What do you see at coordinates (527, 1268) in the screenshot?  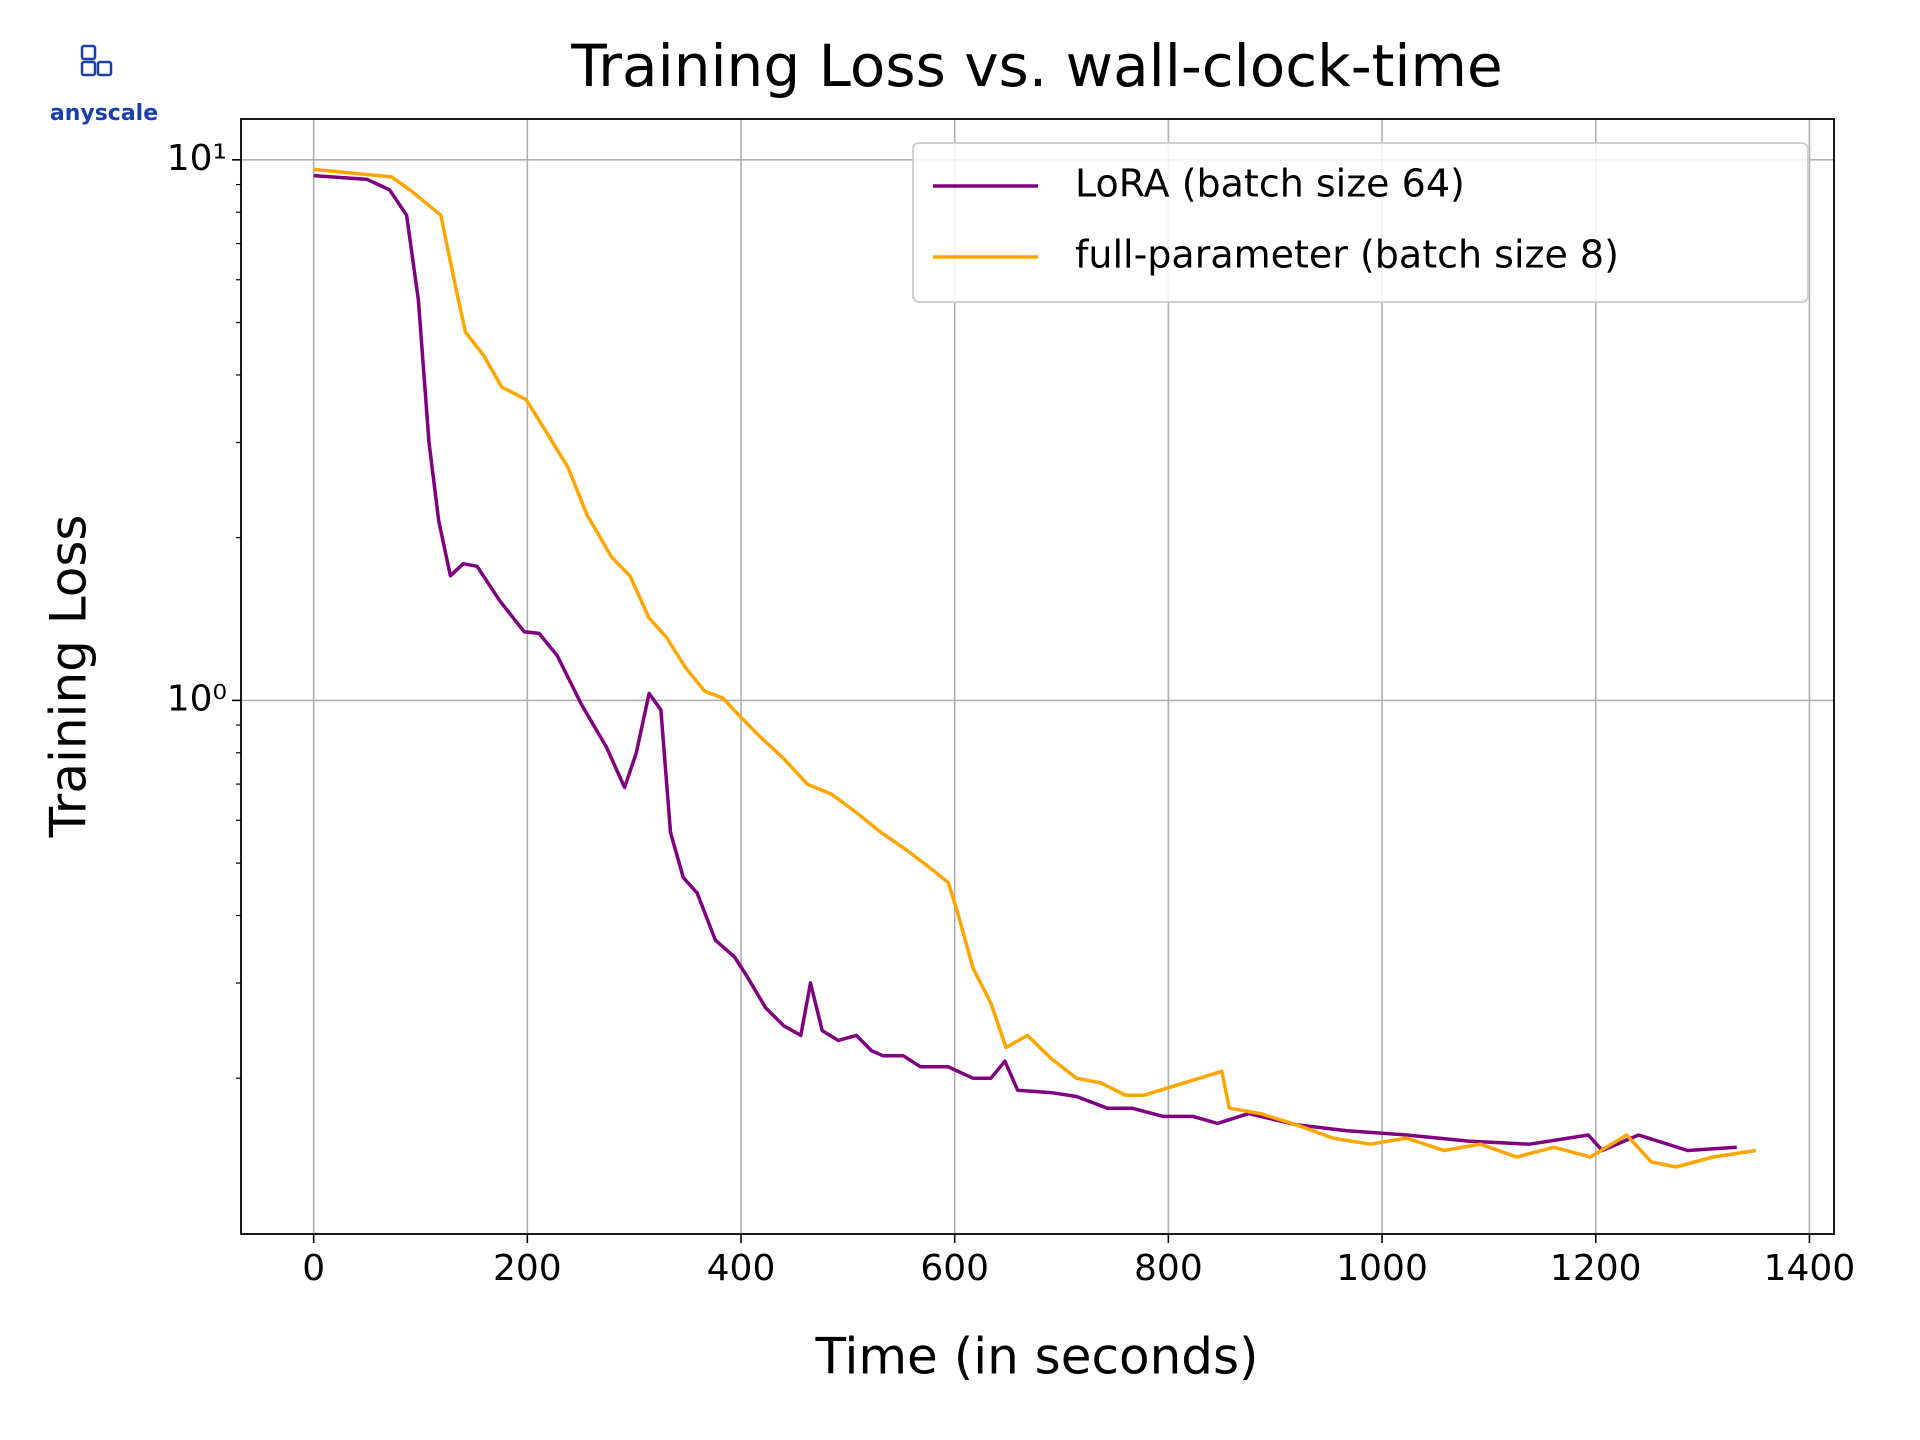 I see `x-tick-label: 200` at bounding box center [527, 1268].